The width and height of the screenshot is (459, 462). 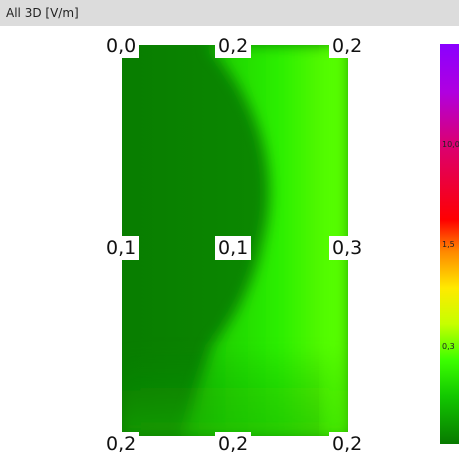 What do you see at coordinates (42, 13) in the screenshot?
I see `window-title: All 3D [V/m]` at bounding box center [42, 13].